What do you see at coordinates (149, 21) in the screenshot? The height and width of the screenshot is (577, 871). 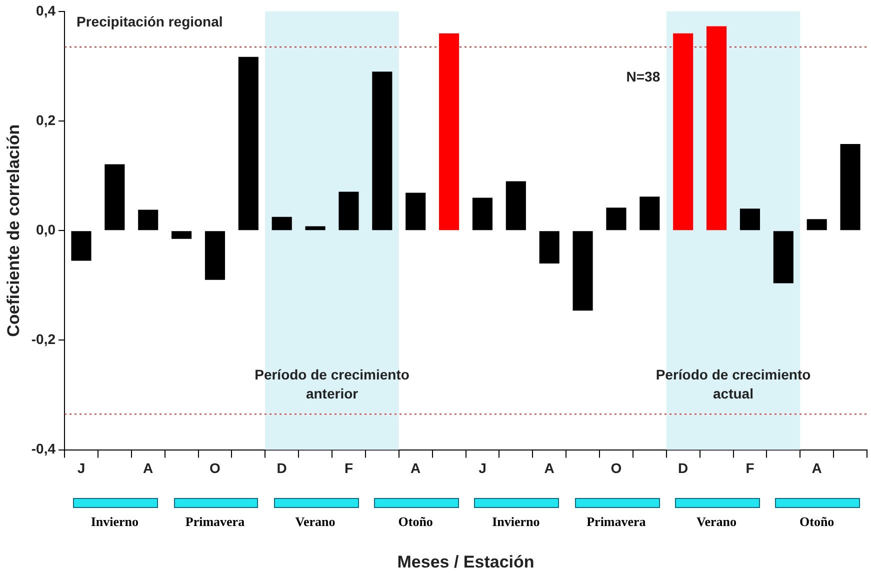 I see `annotation: Precipitación regional` at bounding box center [149, 21].